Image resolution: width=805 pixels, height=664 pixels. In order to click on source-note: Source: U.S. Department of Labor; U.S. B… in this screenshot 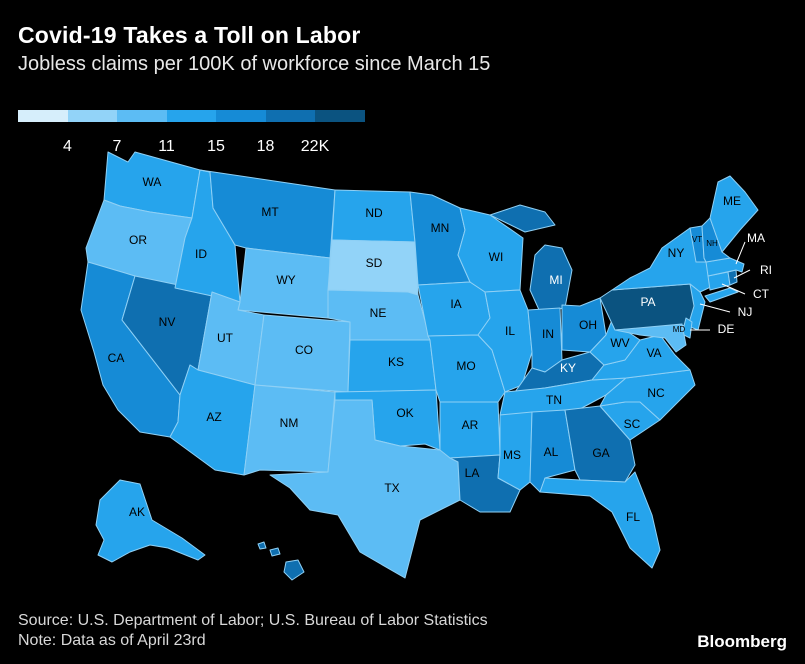, I will do `click(253, 620)`.